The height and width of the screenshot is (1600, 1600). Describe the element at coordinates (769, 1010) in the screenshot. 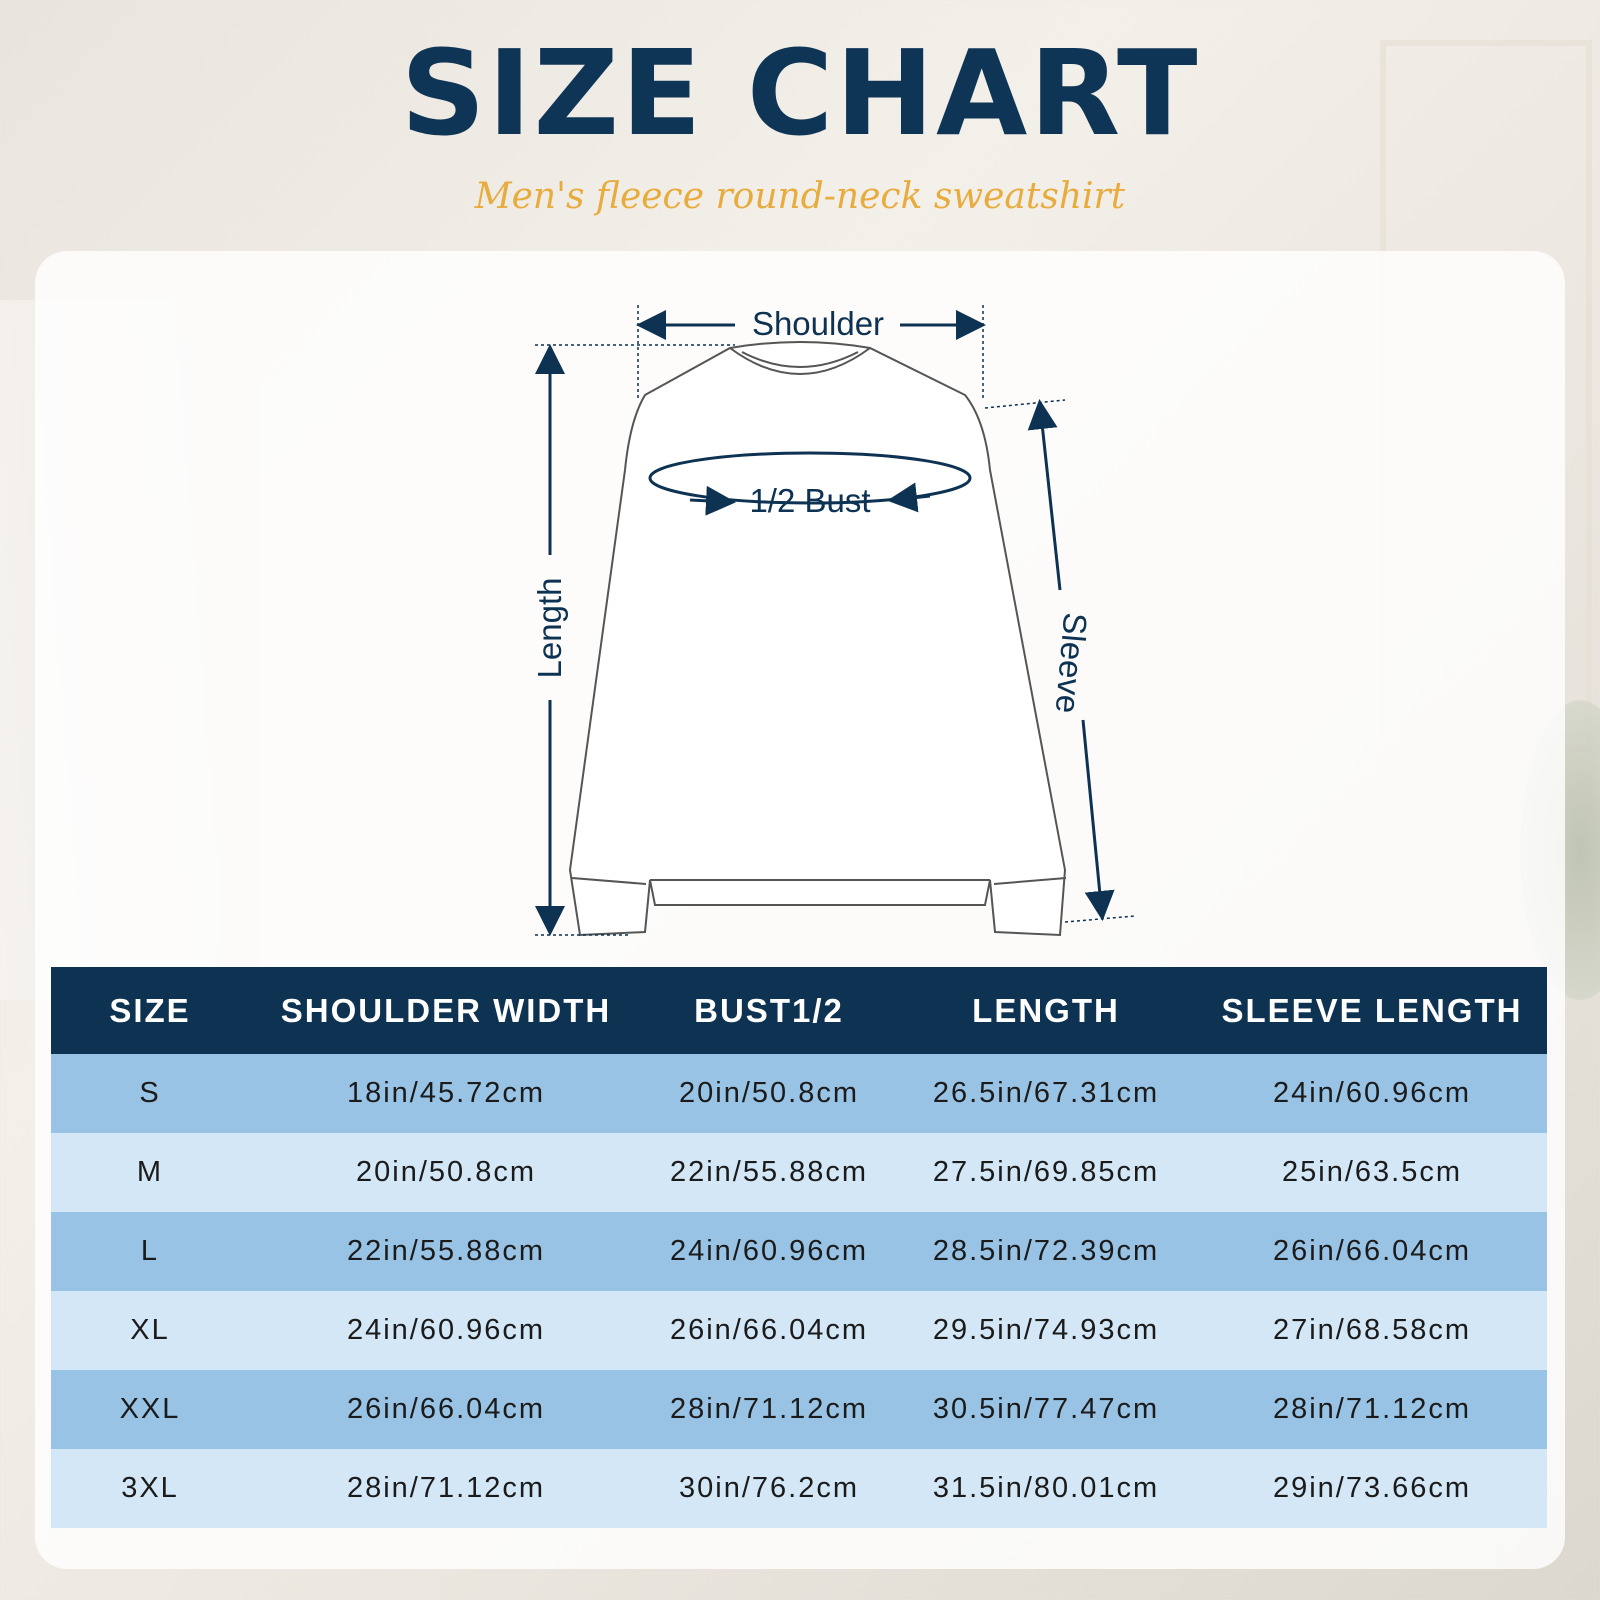

I see `column-header-bust: BUST1/2` at that location.